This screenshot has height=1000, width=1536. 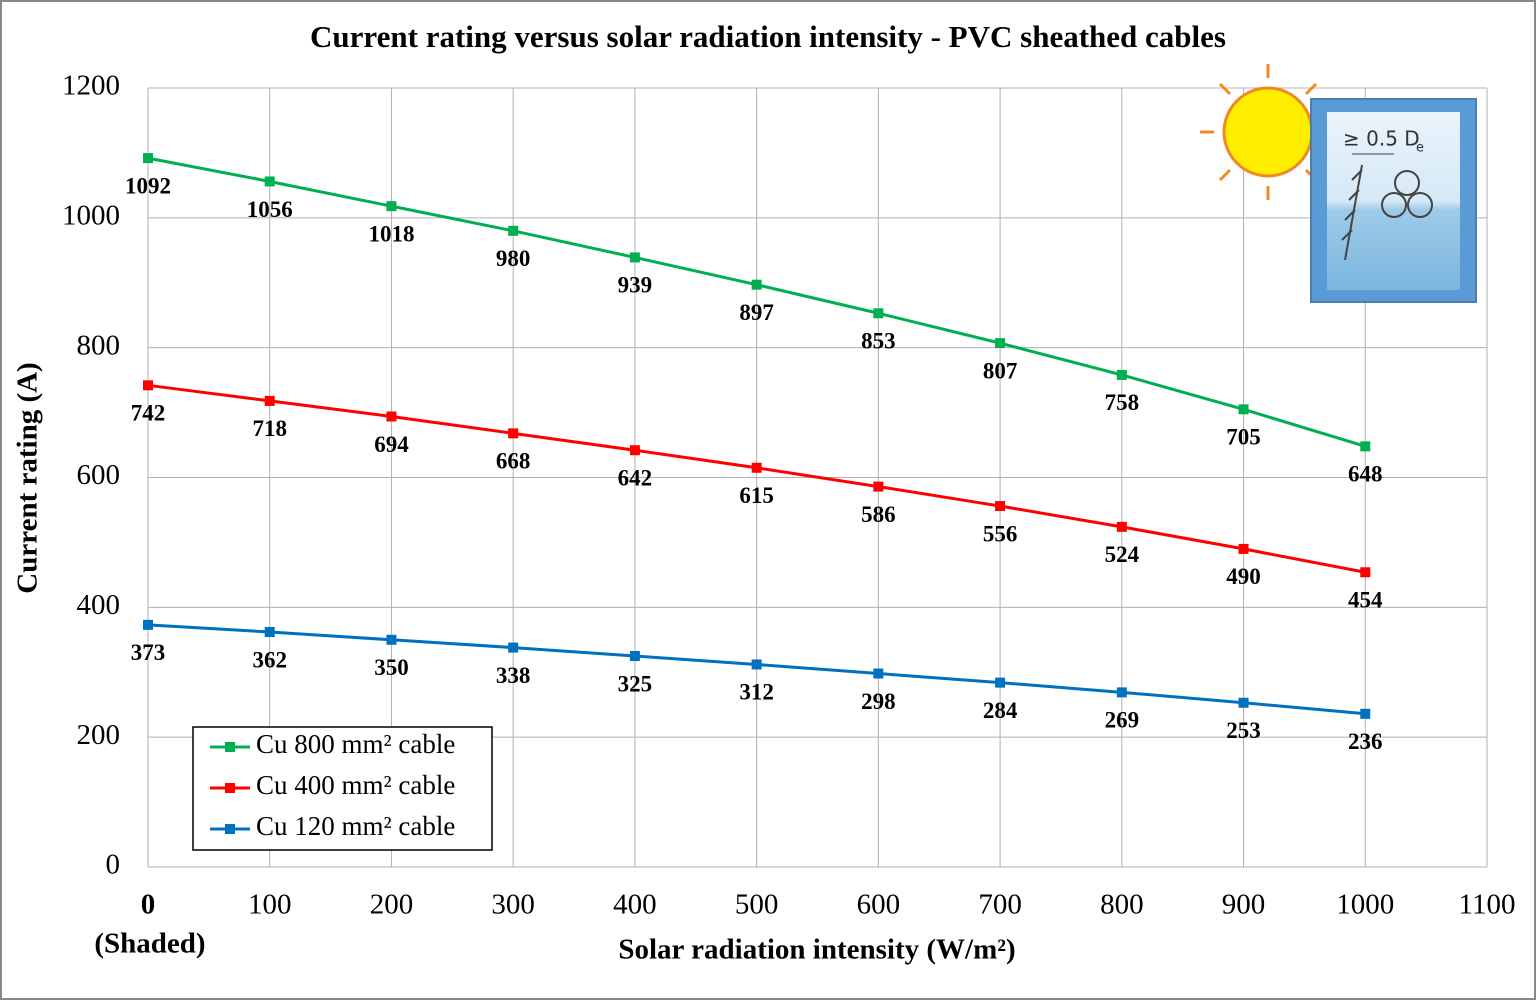 What do you see at coordinates (99, 735) in the screenshot?
I see `y-tick-label: 200` at bounding box center [99, 735].